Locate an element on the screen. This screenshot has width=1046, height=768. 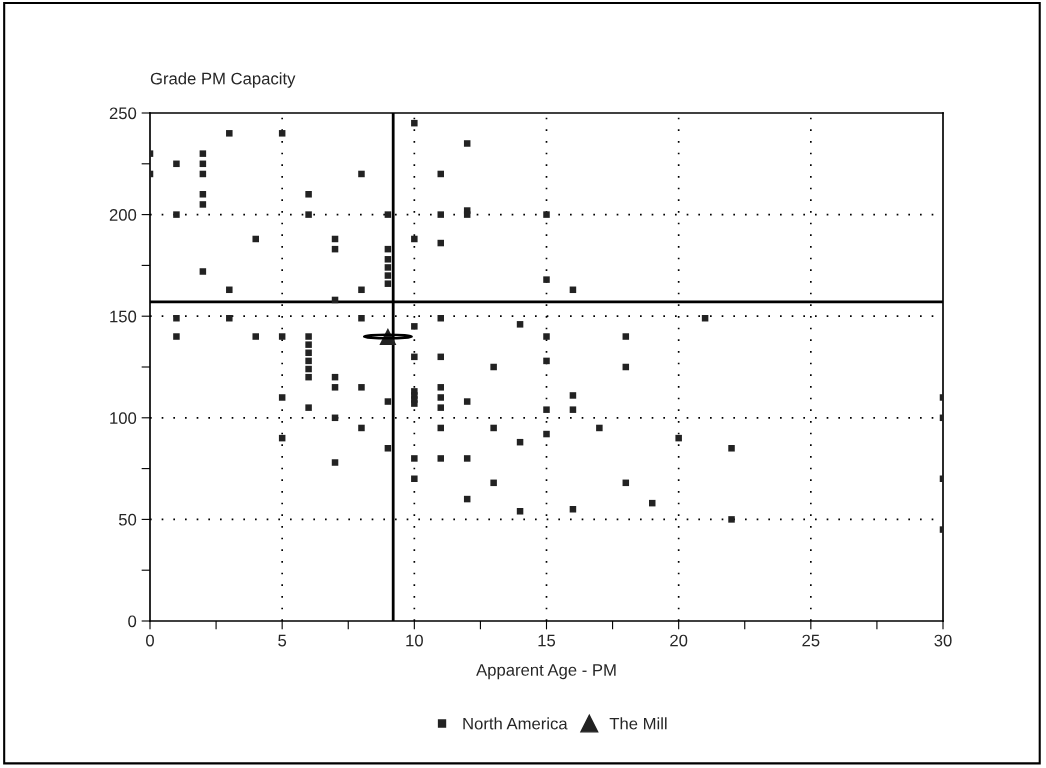
legend-label: The Mill is located at coordinates (638, 723).